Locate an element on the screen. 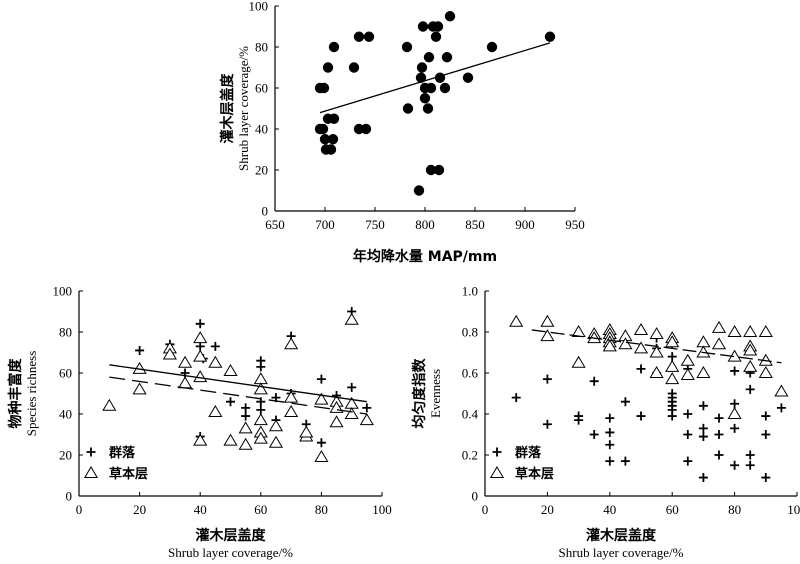 The height and width of the screenshot is (564, 800). y-axis-label-cn: 物种丰富度 is located at coordinates (15, 393).